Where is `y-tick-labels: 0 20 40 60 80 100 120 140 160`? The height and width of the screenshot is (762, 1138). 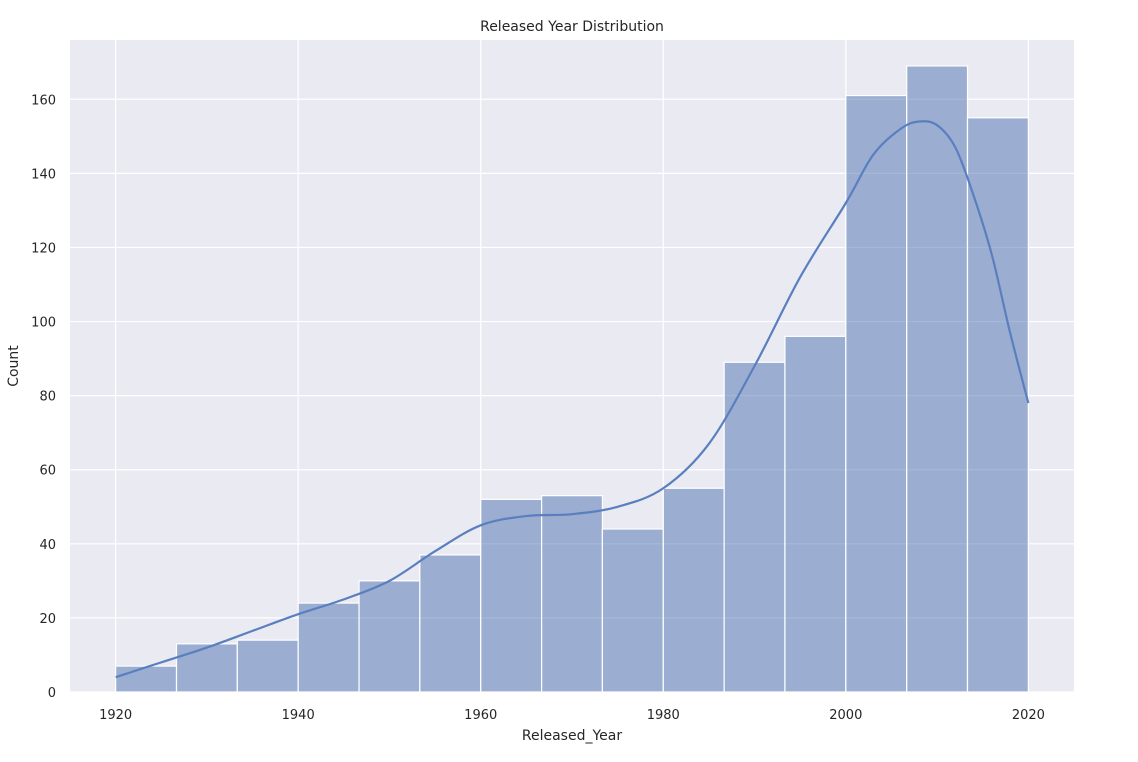
y-tick-labels: 0 20 40 60 80 100 120 140 160 is located at coordinates (43, 397).